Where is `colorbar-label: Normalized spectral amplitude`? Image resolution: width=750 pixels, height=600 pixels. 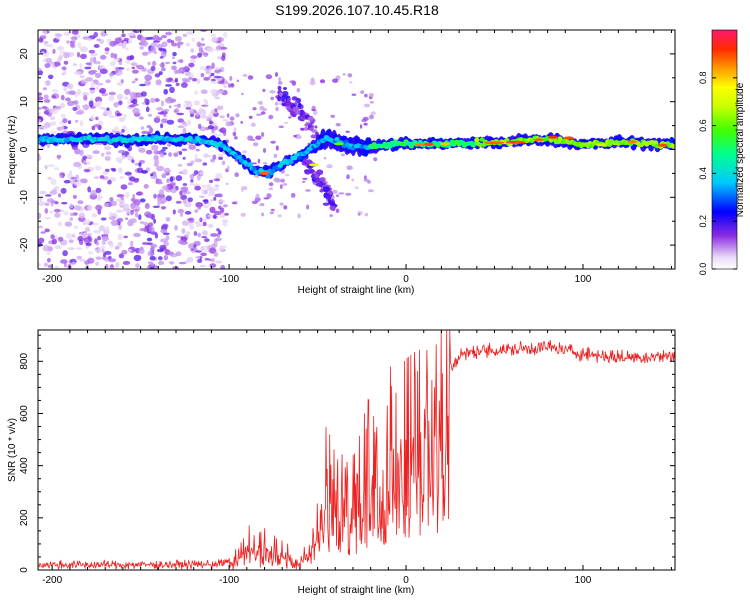 colorbar-label: Normalized spectral amplitude is located at coordinates (740, 149).